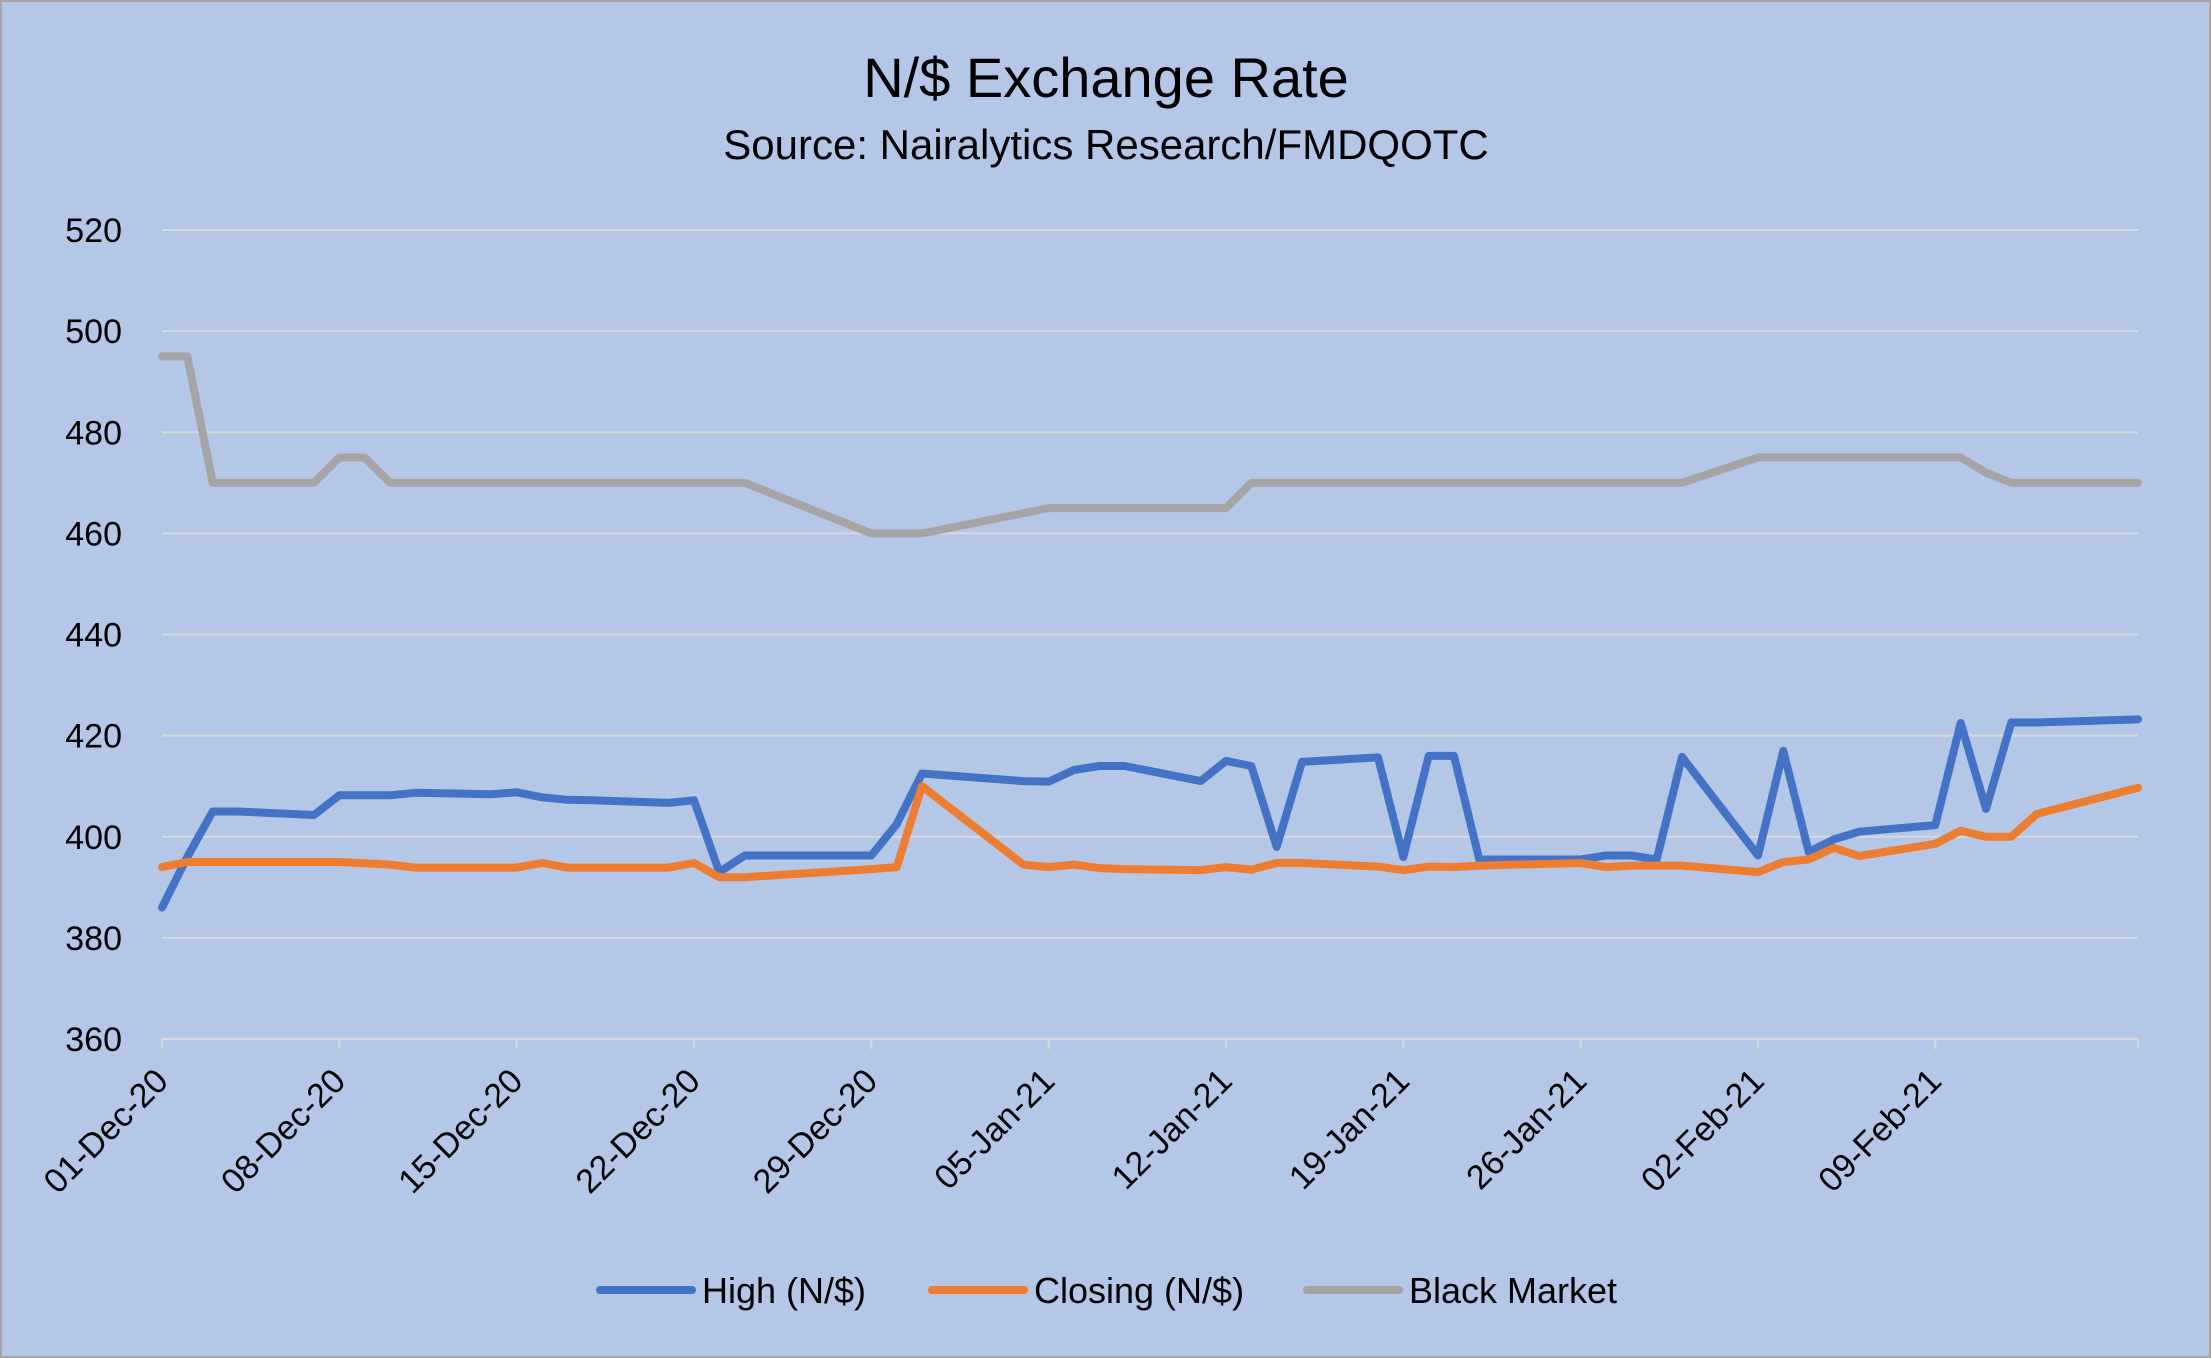 This screenshot has height=1358, width=2211. I want to click on x-tick-label: 26-Jan-21, so click(1526, 1129).